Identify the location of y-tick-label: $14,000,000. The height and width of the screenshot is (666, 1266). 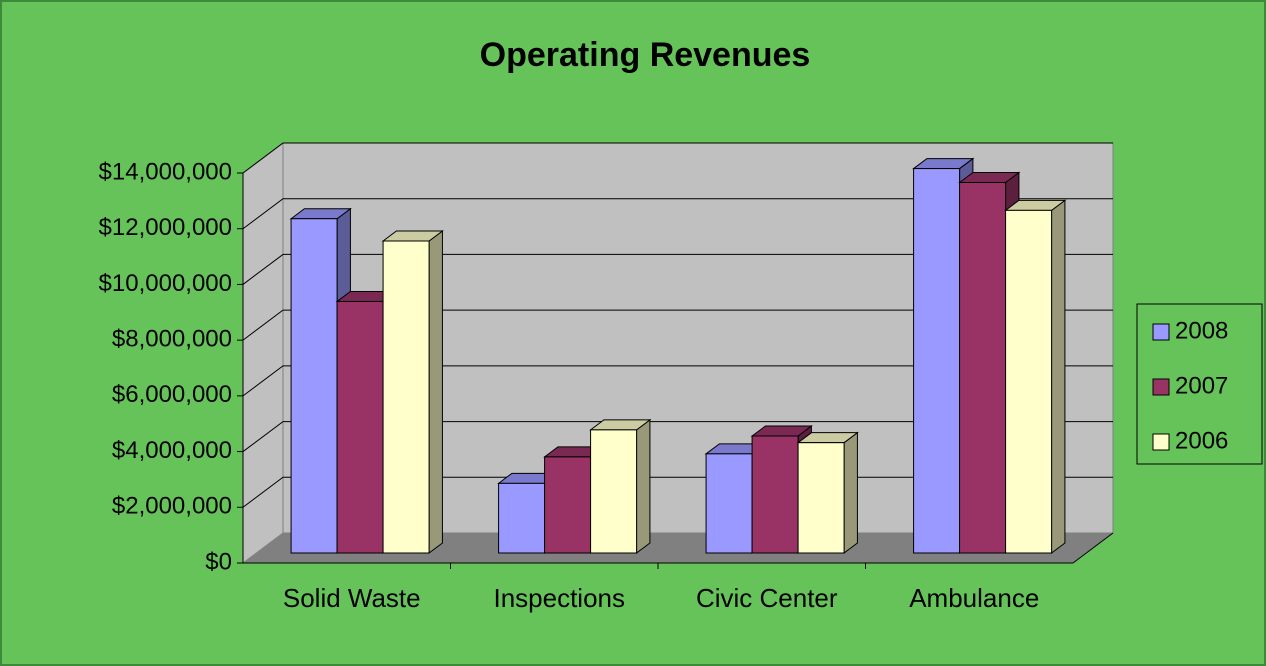
(165, 171).